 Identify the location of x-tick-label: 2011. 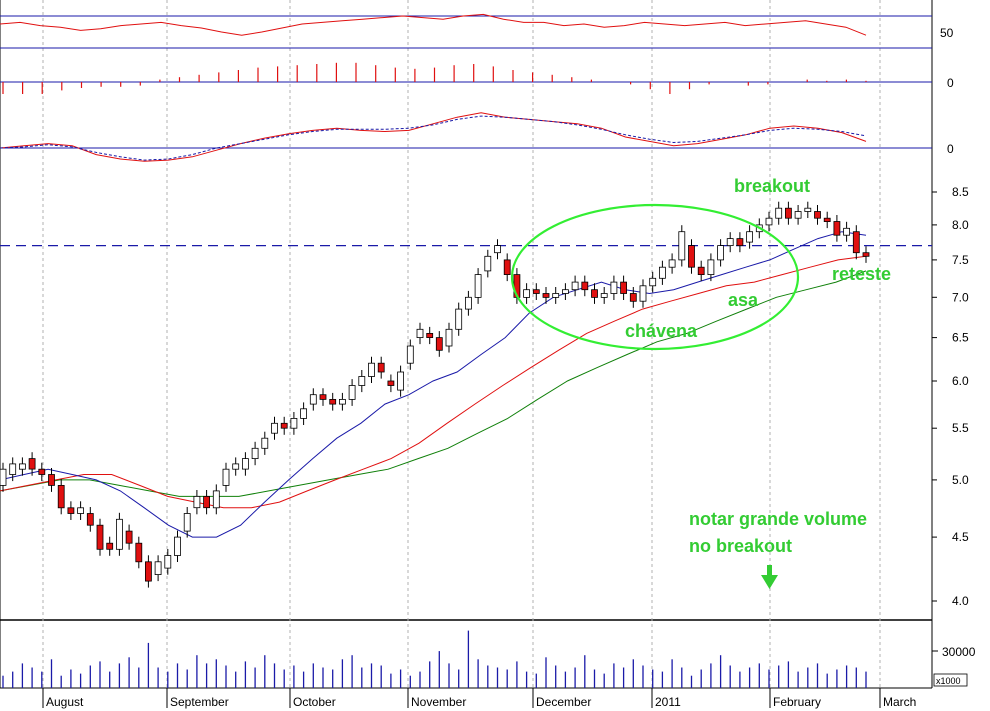
(668, 702).